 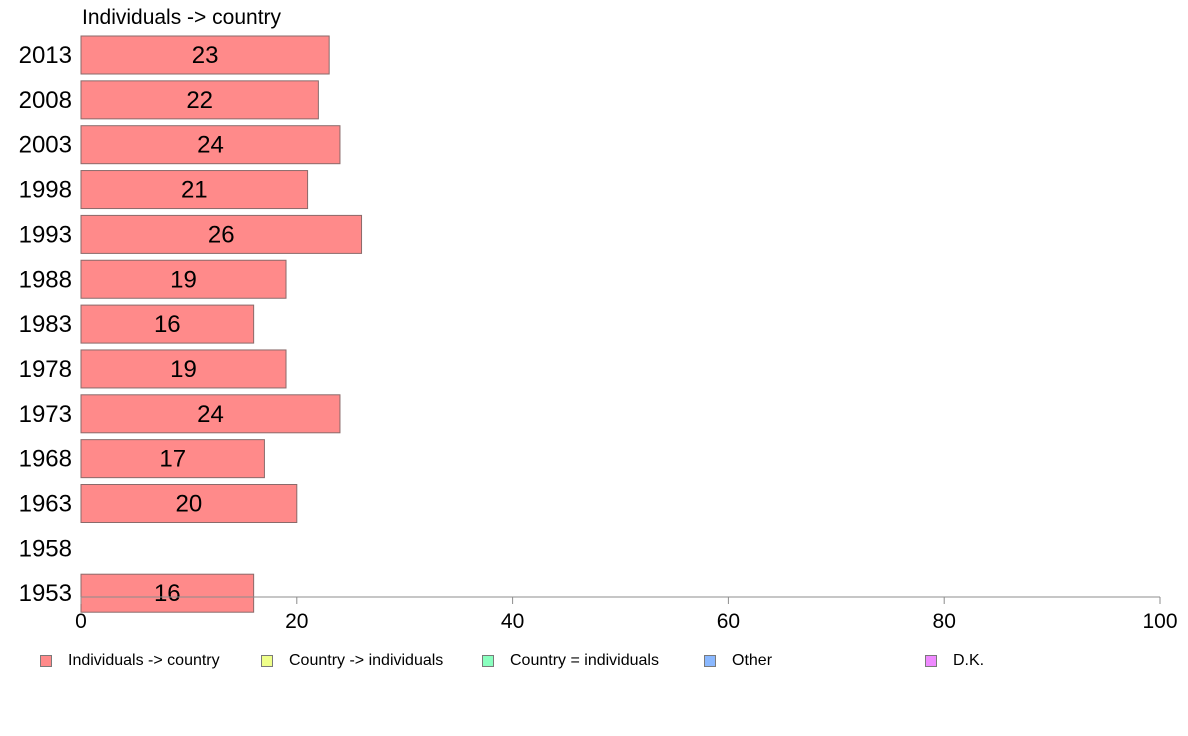 What do you see at coordinates (969, 660) in the screenshot?
I see `legend-label: D.K.` at bounding box center [969, 660].